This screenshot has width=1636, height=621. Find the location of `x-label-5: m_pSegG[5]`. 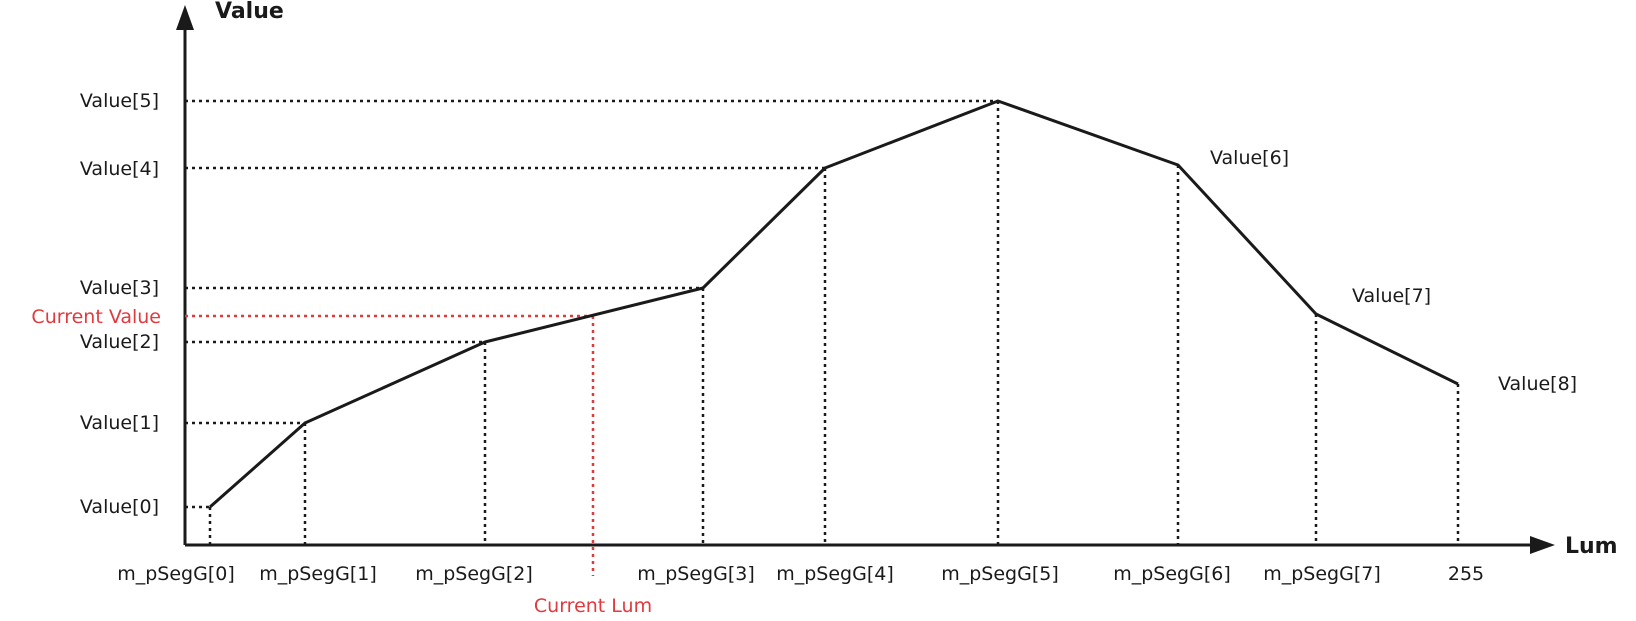

x-label-5: m_pSegG[5] is located at coordinates (1000, 574).